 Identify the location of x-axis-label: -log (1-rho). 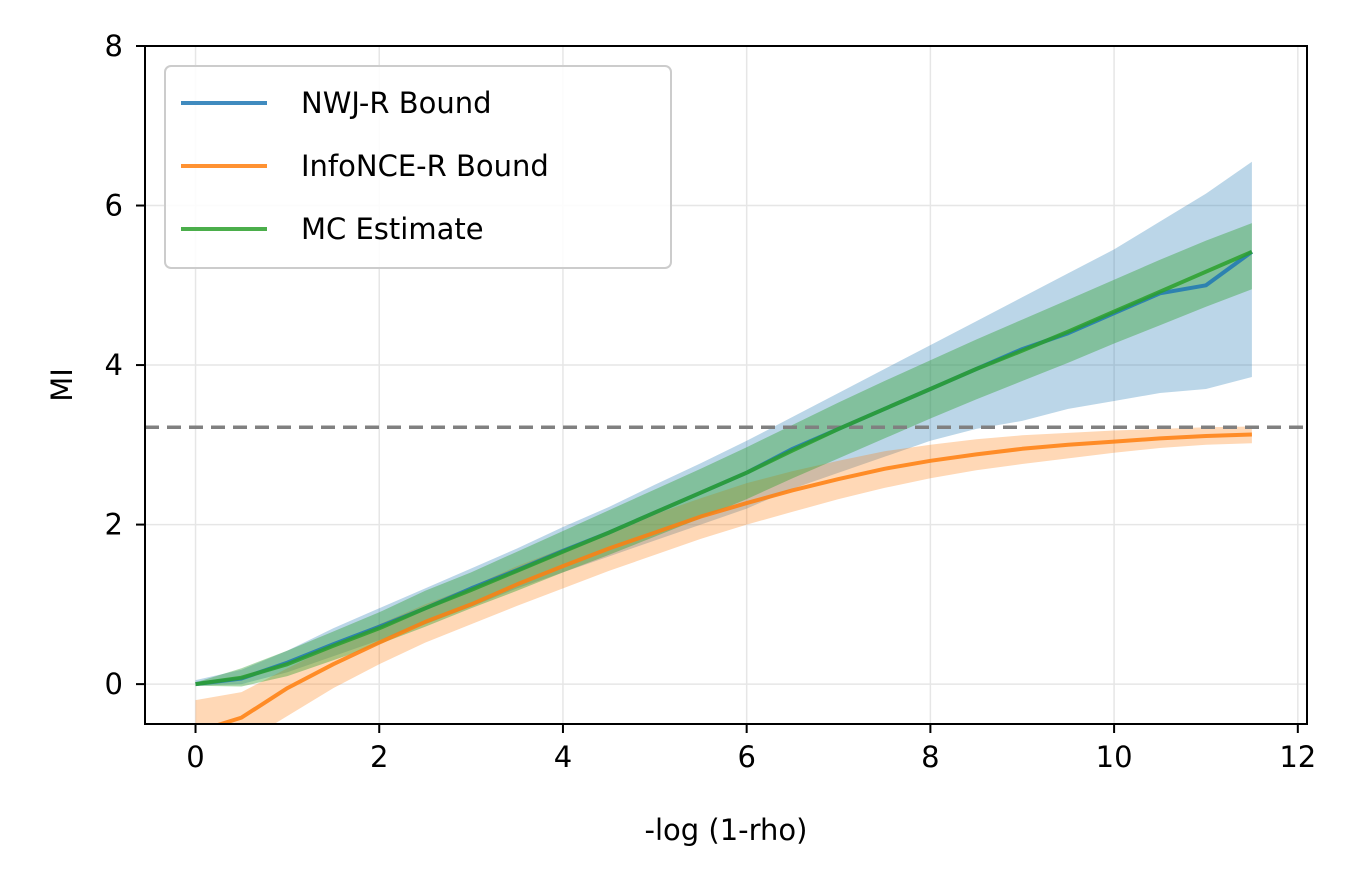
(726, 830).